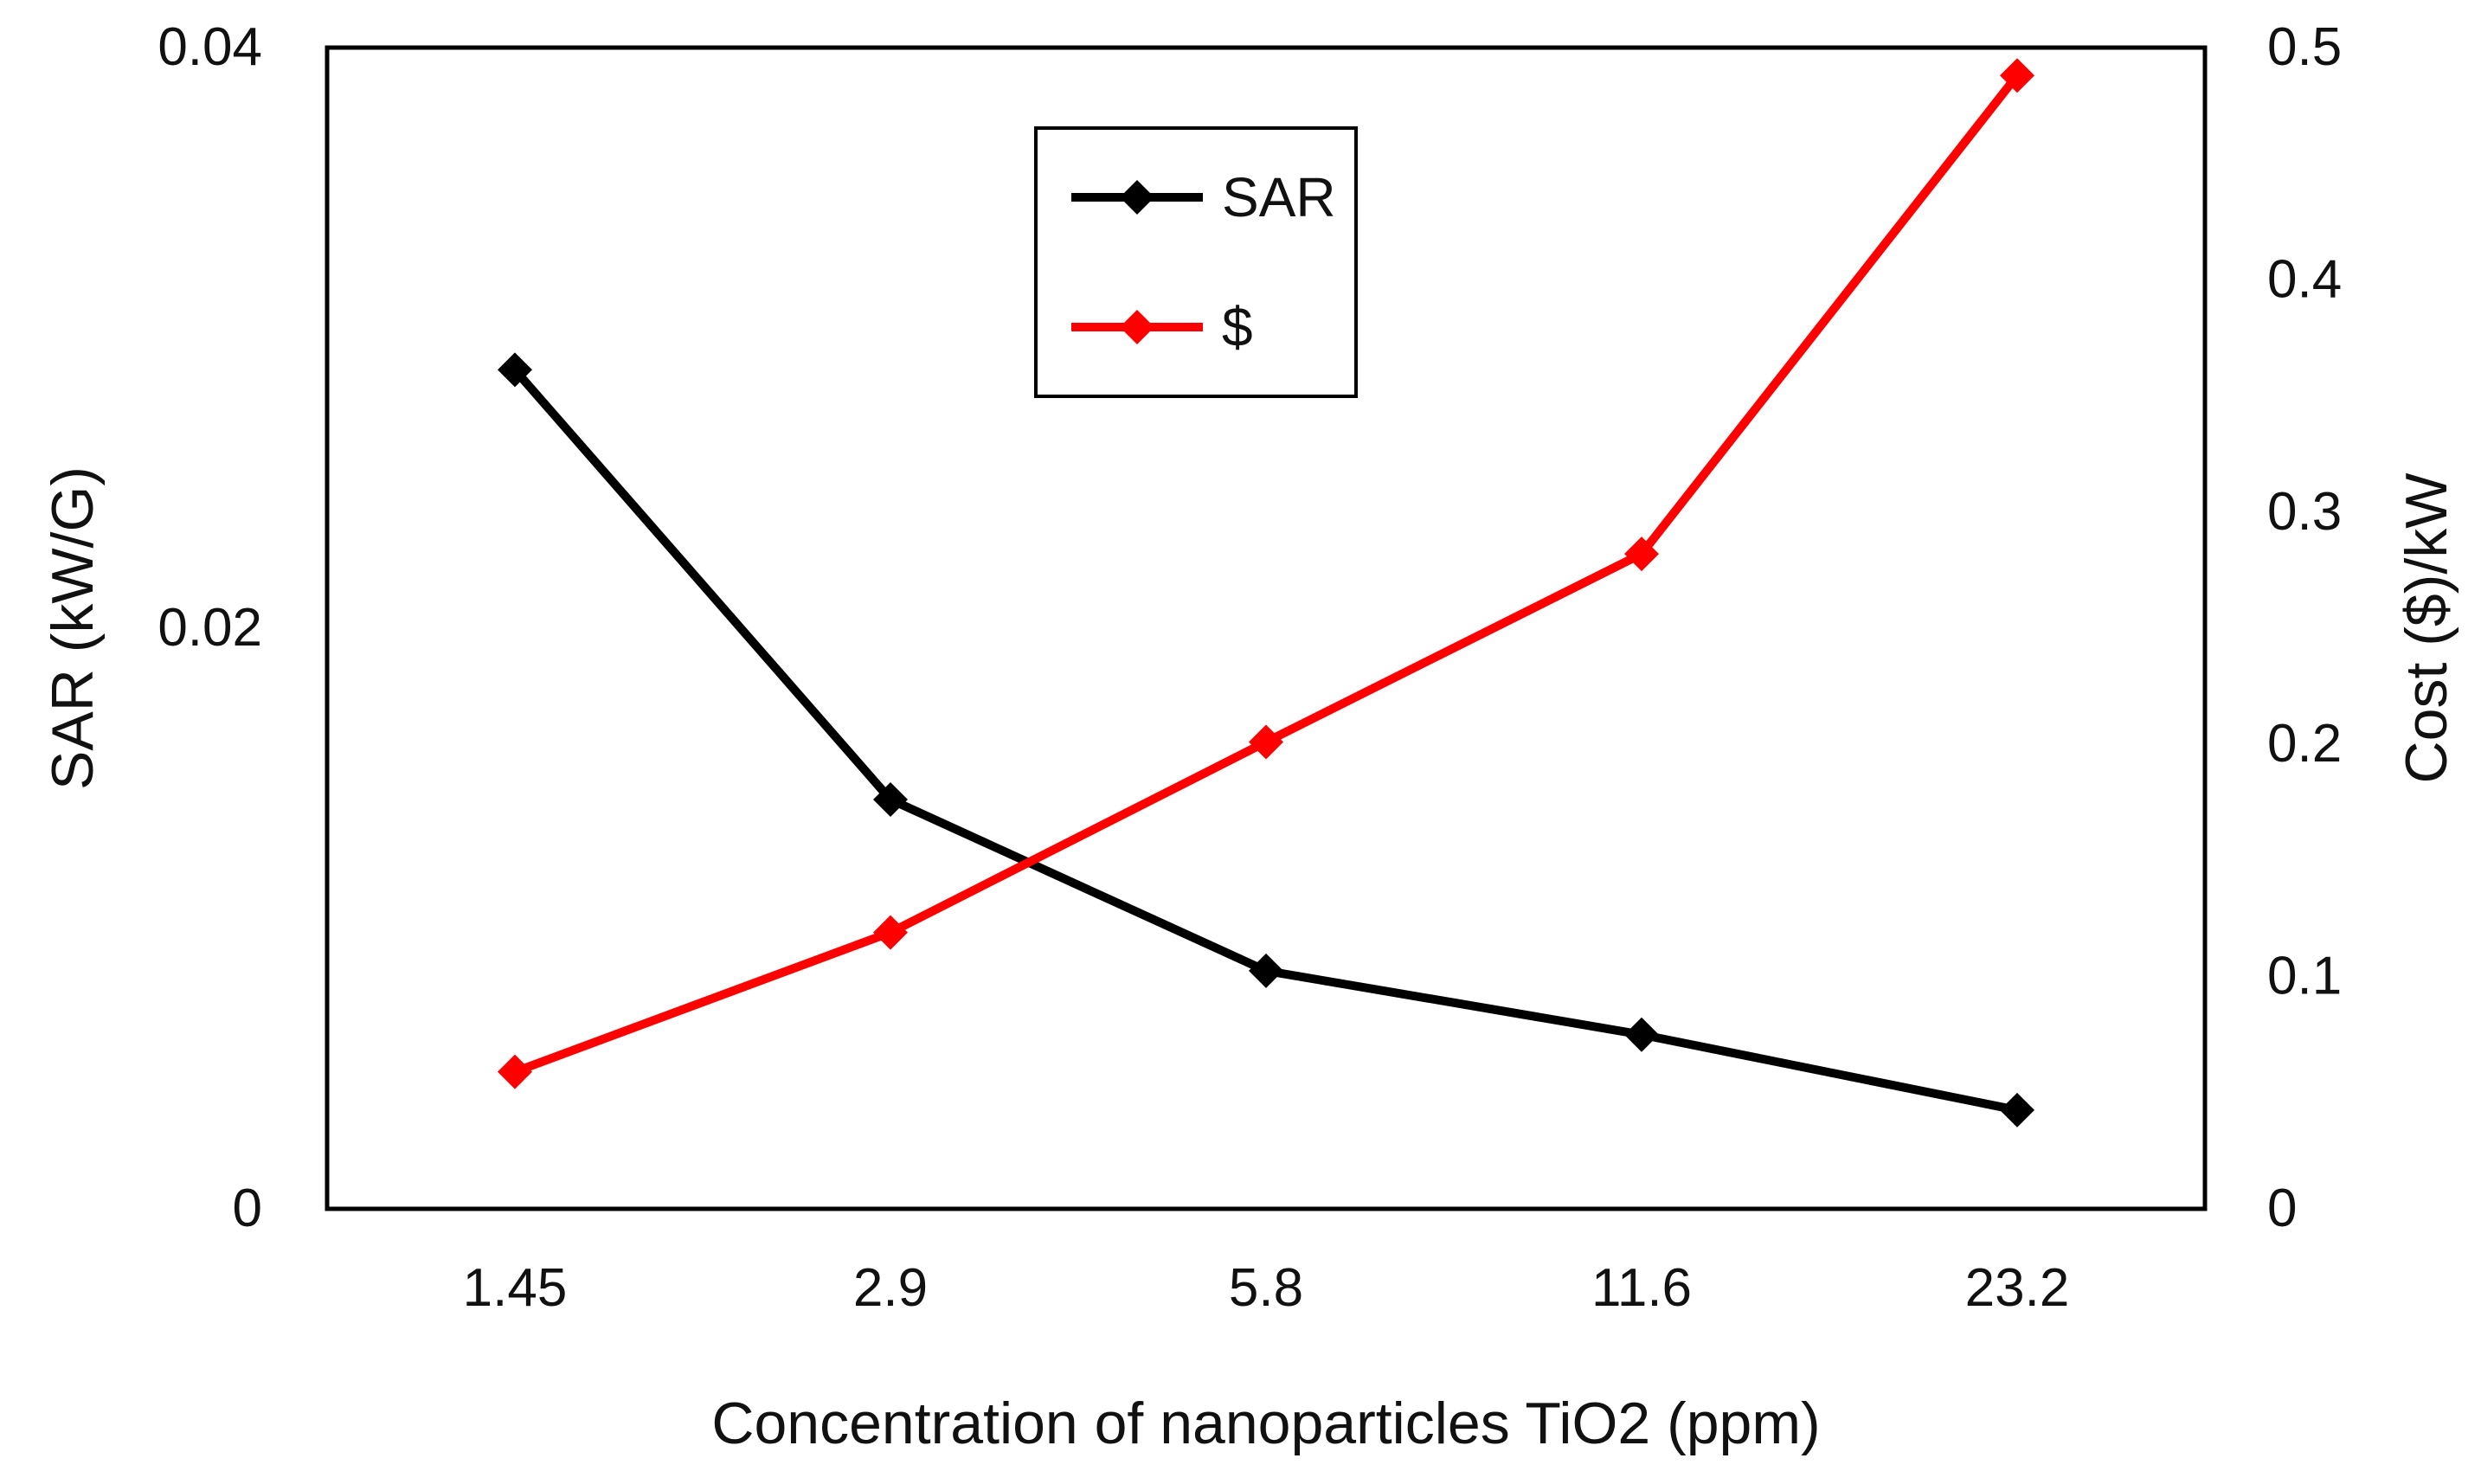  I want to click on y-tick-label: 0.04, so click(210, 47).